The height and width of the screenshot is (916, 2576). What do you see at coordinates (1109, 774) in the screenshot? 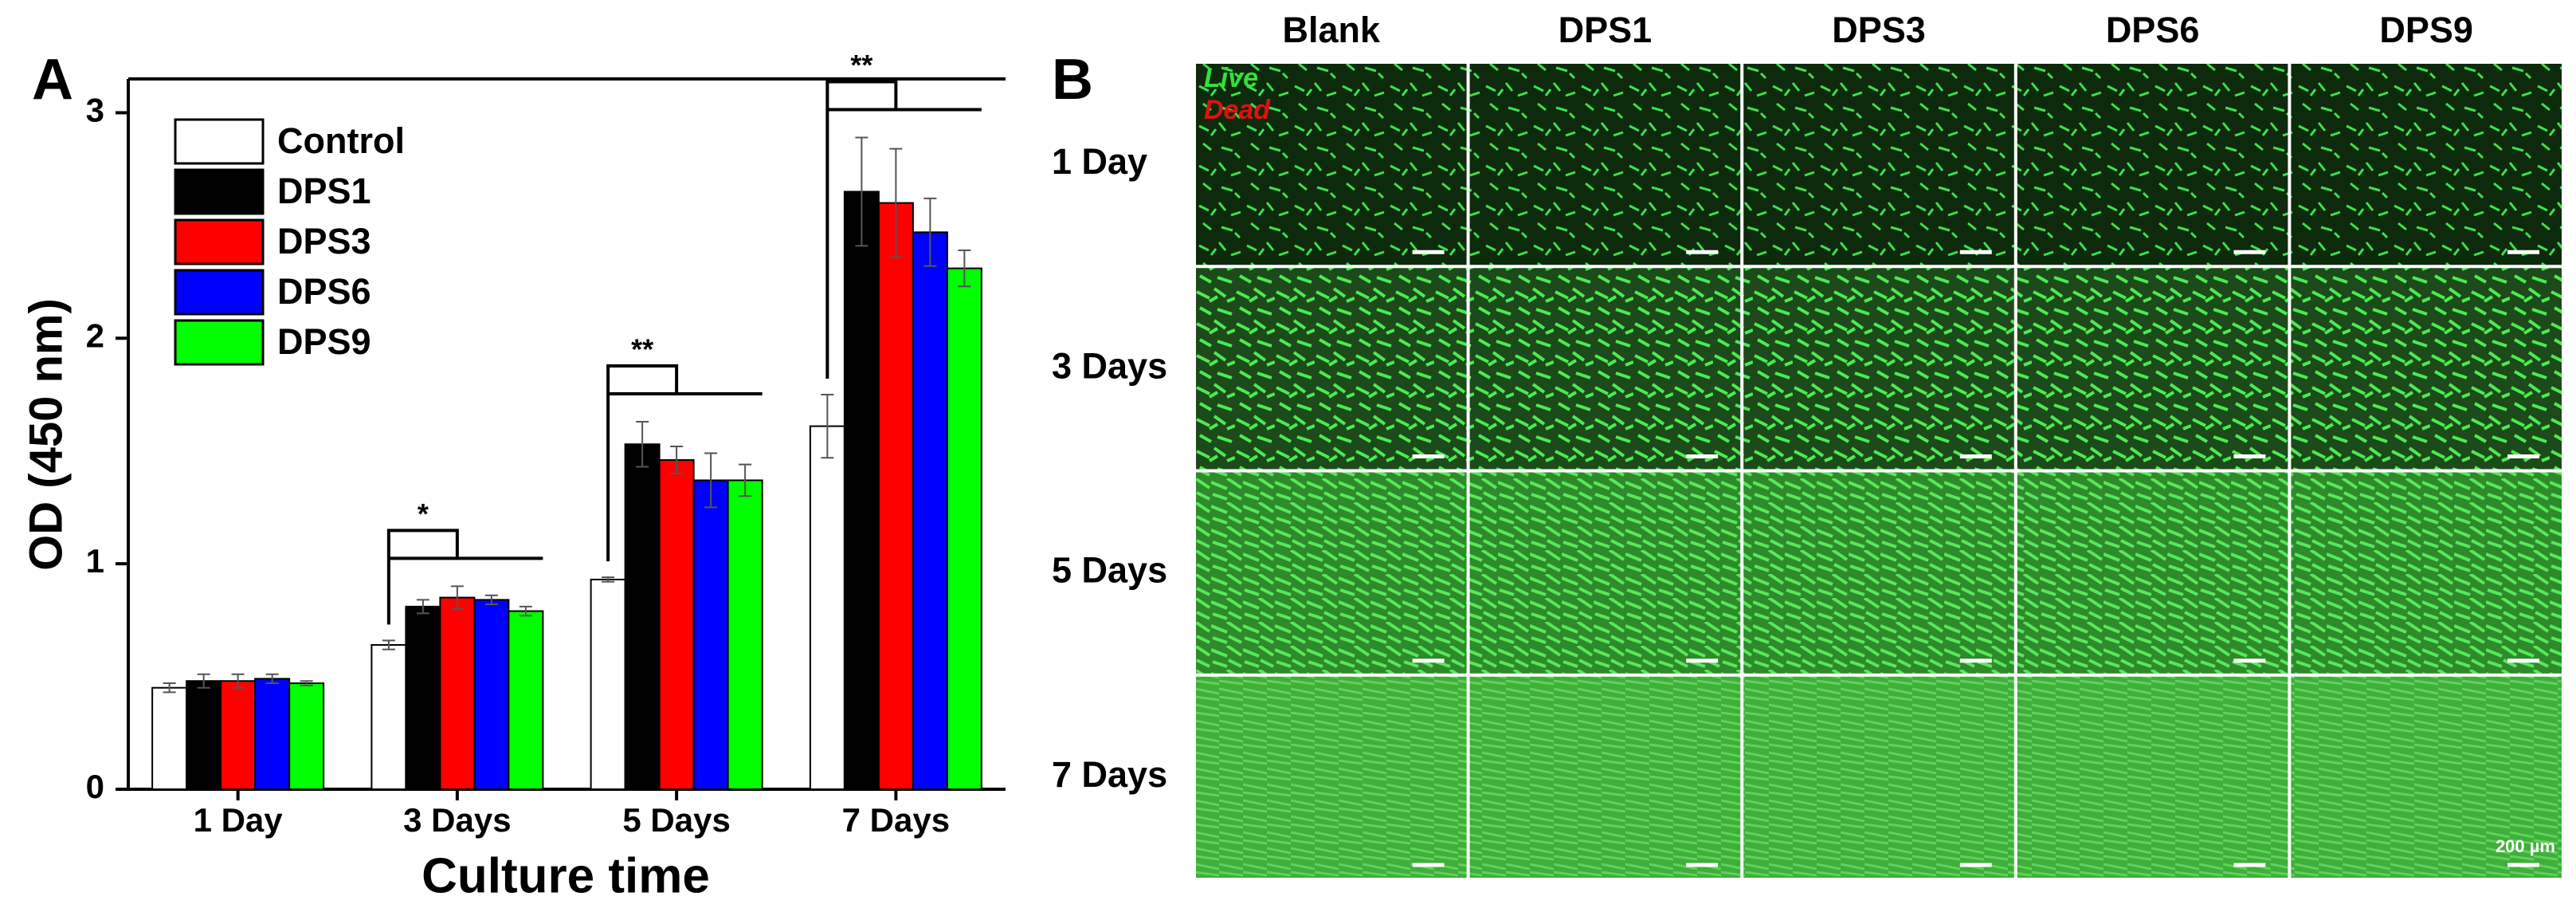
I see `row-label: 7 Days` at bounding box center [1109, 774].